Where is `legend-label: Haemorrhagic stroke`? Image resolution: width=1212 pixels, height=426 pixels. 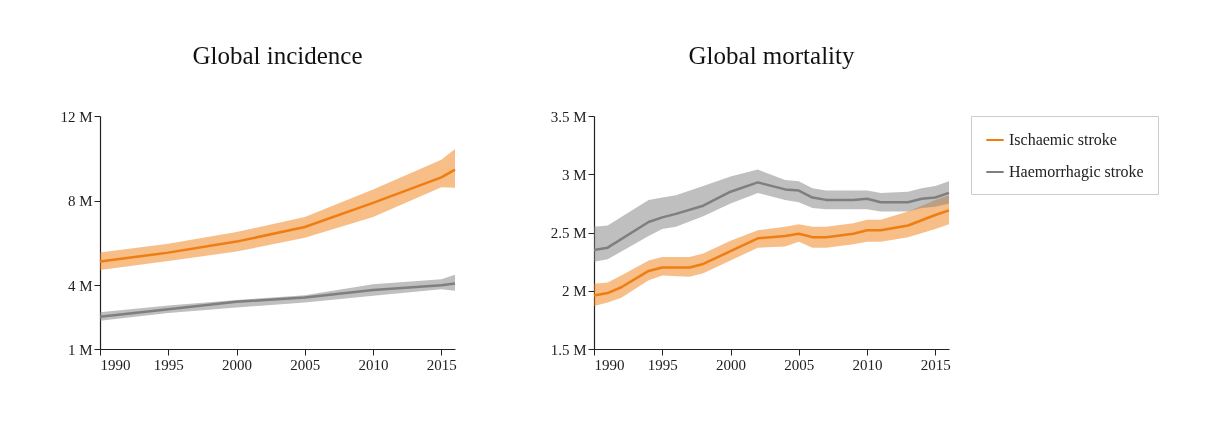 legend-label: Haemorrhagic stroke is located at coordinates (1076, 172).